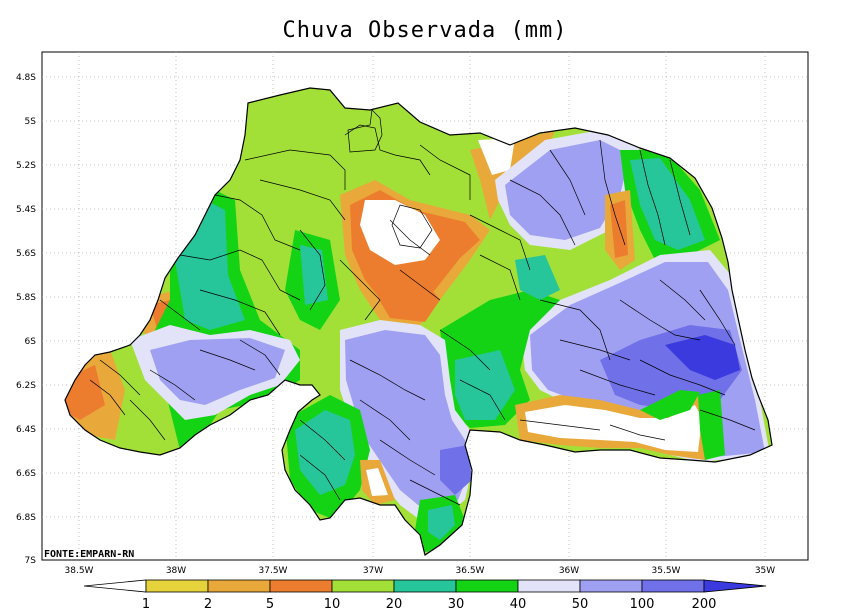  I want to click on legend-arrow-low, so click(115, 586).